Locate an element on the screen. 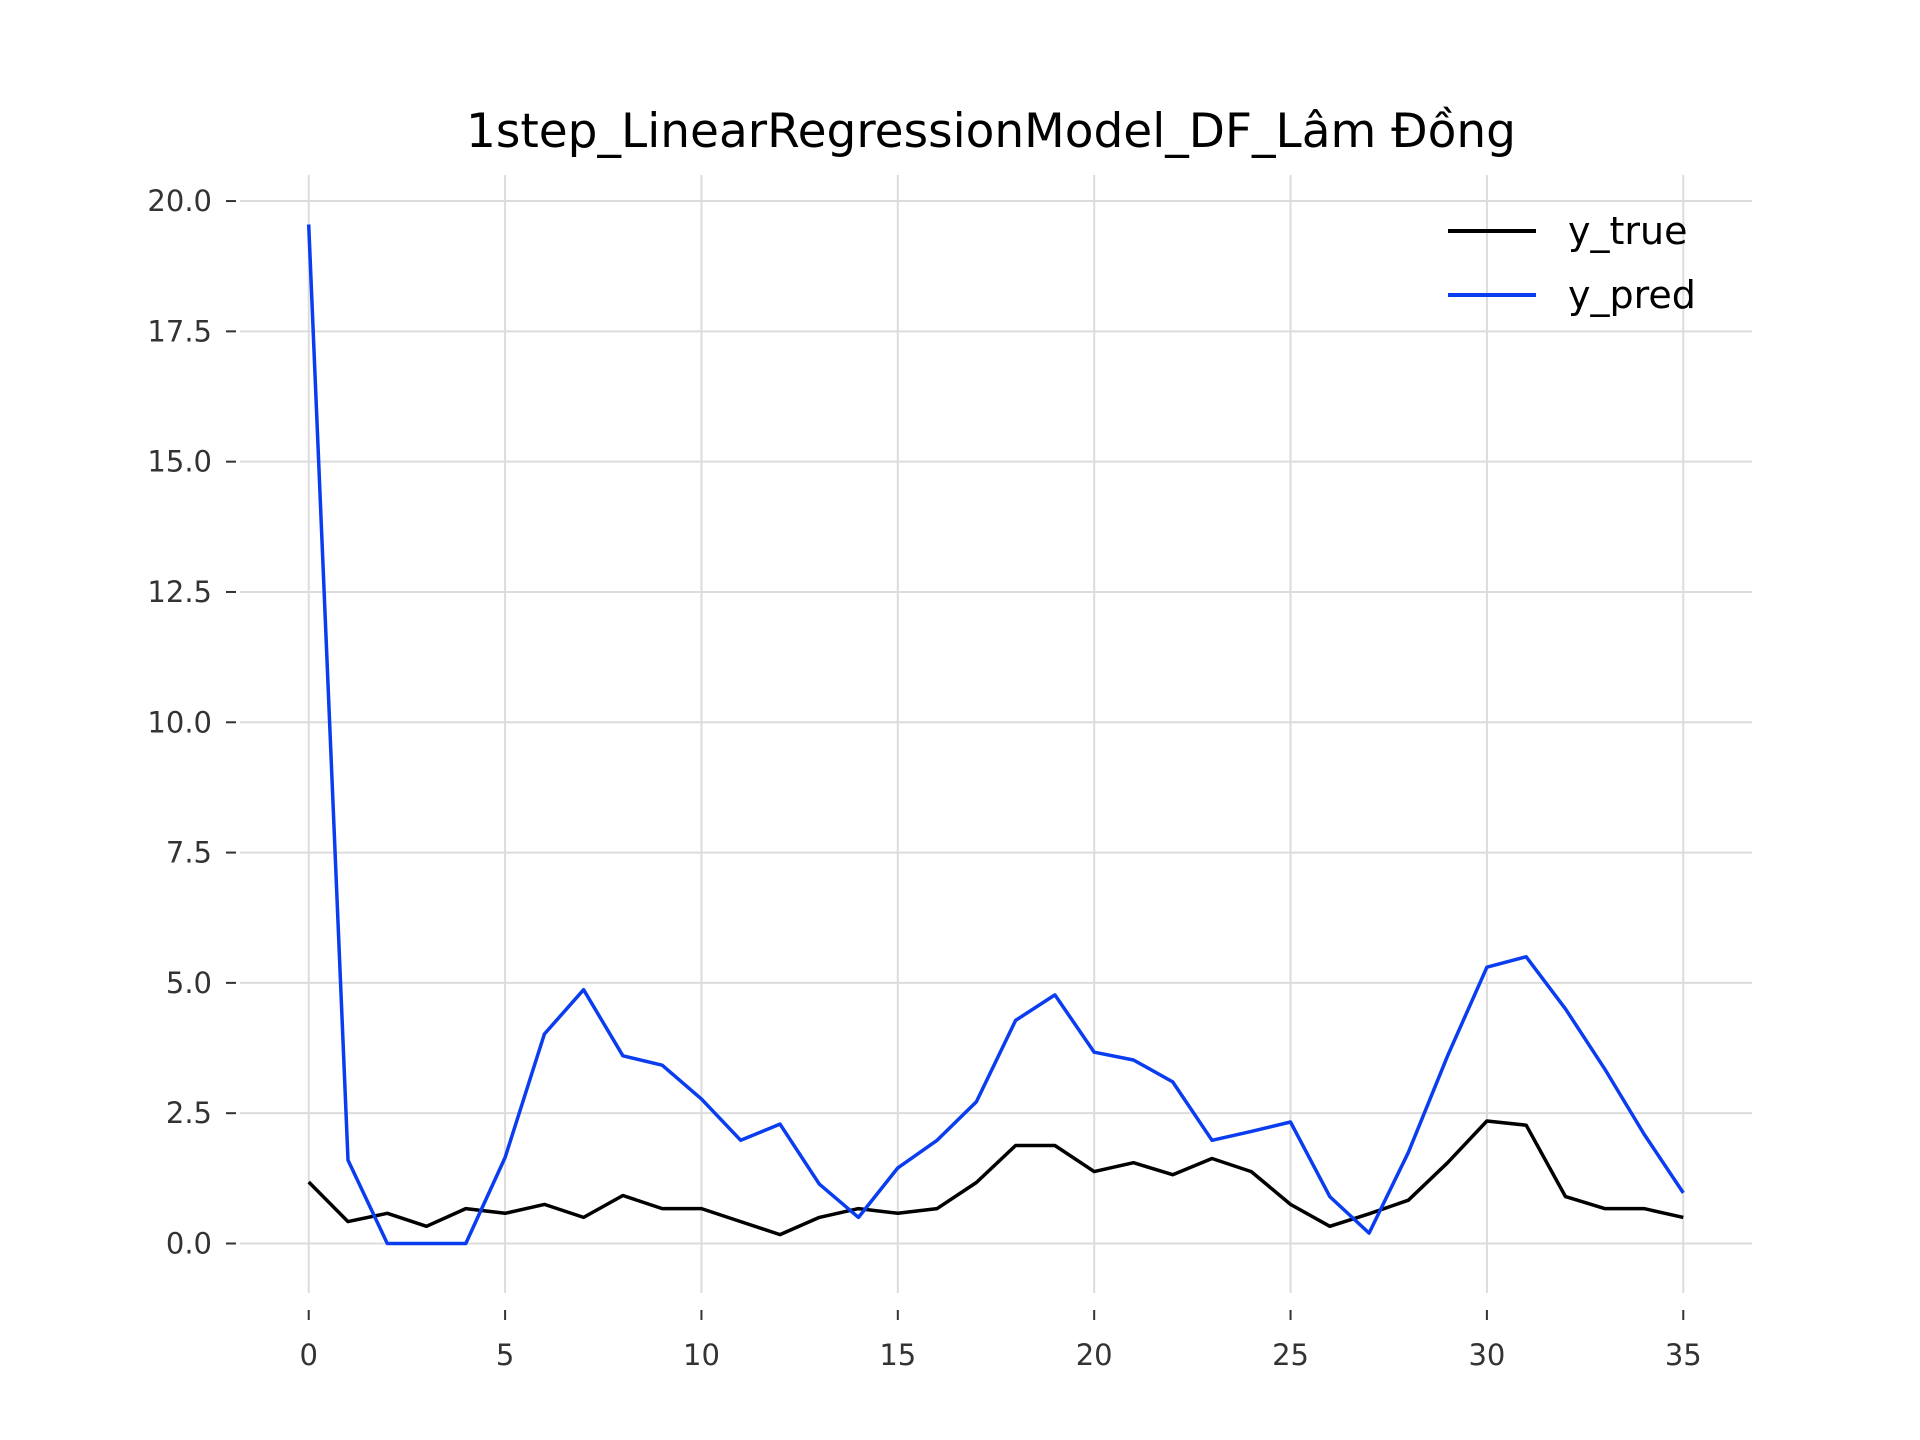 The width and height of the screenshot is (1920, 1440). y-tick-label: 5.0 is located at coordinates (189, 983).